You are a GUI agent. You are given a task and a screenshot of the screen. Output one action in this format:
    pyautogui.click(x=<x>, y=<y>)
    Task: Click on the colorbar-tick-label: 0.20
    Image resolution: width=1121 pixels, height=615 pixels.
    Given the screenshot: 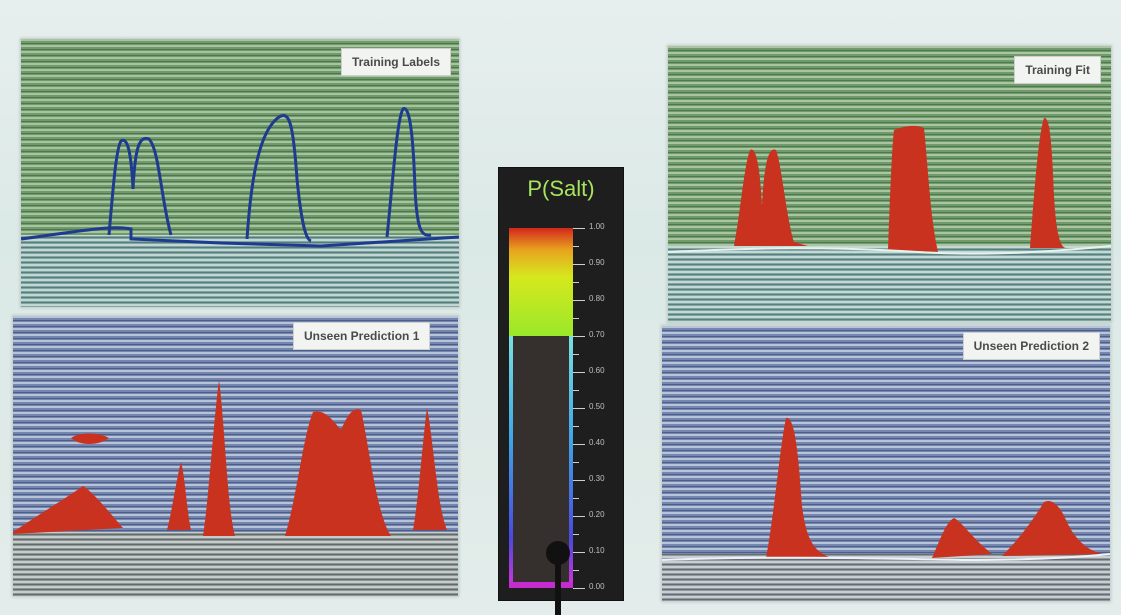 What is the action you would take?
    pyautogui.click(x=597, y=514)
    